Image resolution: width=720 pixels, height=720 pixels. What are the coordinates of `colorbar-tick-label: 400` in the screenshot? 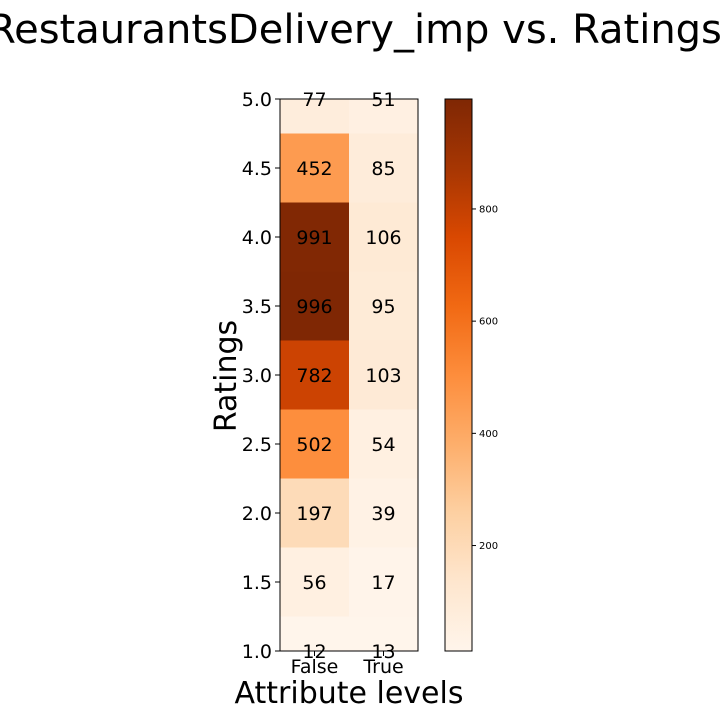 It's located at (488, 434).